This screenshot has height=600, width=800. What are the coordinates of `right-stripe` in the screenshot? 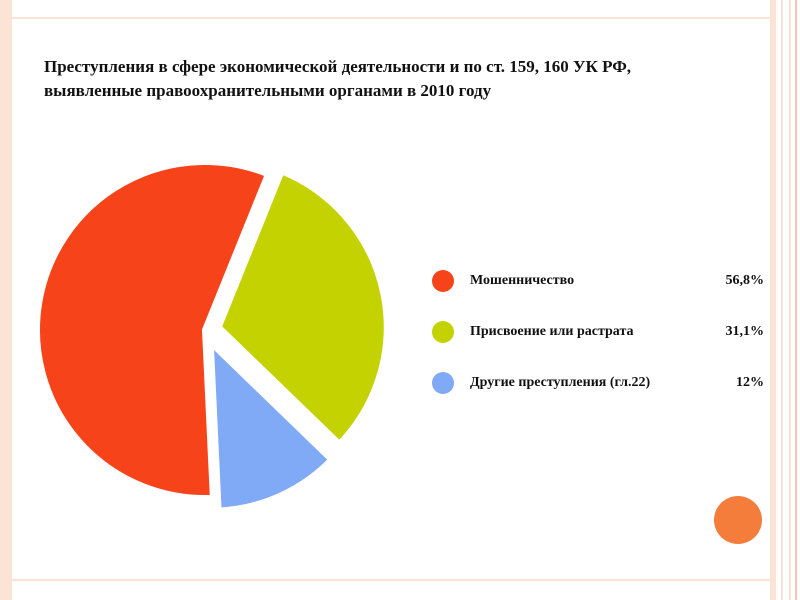 It's located at (773, 300).